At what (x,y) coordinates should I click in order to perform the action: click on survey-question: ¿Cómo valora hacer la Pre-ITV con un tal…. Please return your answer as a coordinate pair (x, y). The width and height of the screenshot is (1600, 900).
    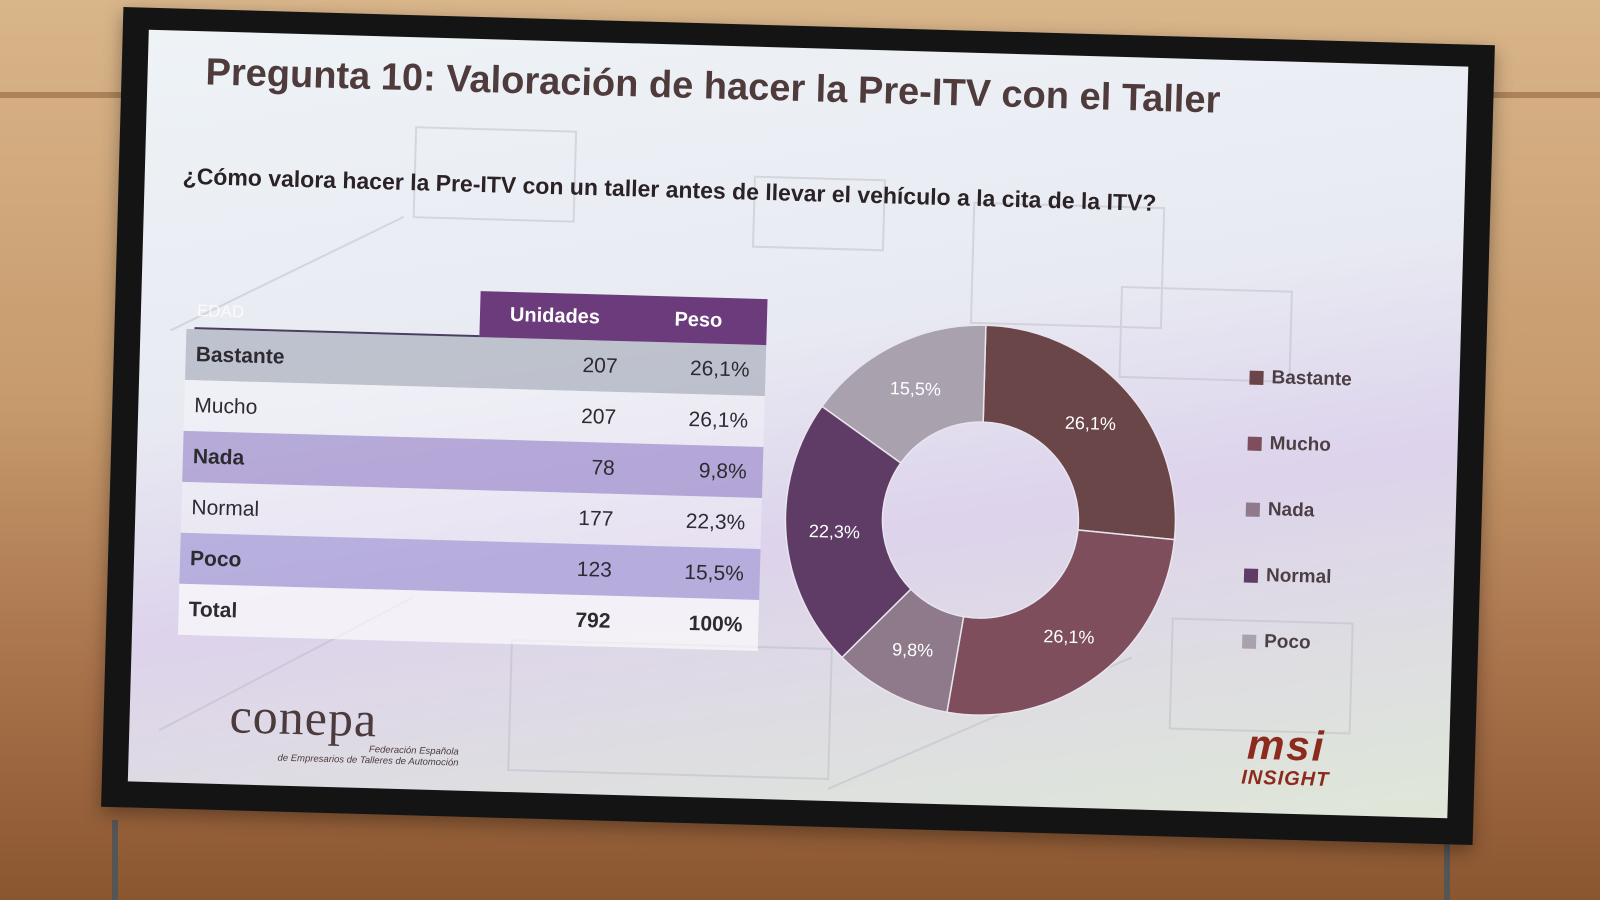
    Looking at the image, I should click on (669, 189).